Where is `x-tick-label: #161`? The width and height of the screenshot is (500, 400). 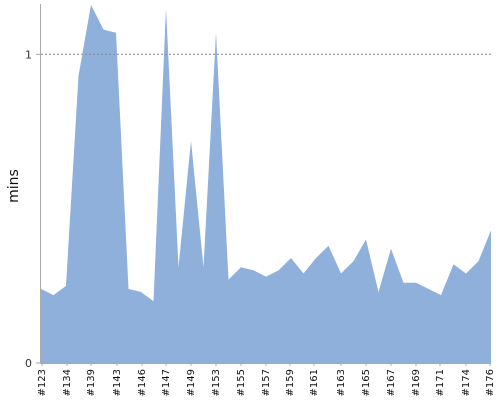
x-tick-label: #161 is located at coordinates (314, 382).